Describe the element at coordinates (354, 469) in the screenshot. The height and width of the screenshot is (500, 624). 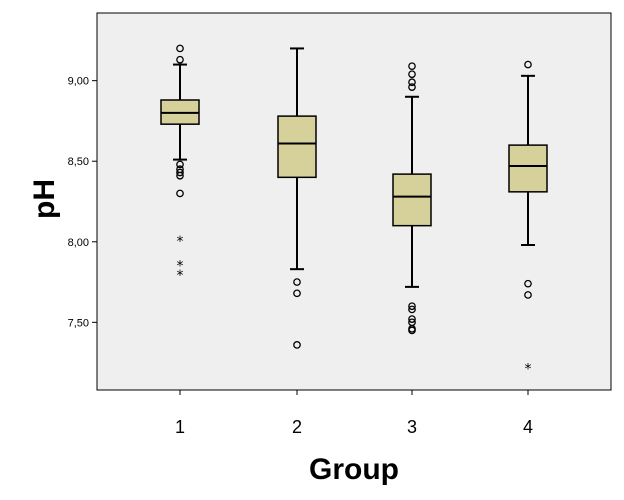
I see `x-axis-title: Group` at that location.